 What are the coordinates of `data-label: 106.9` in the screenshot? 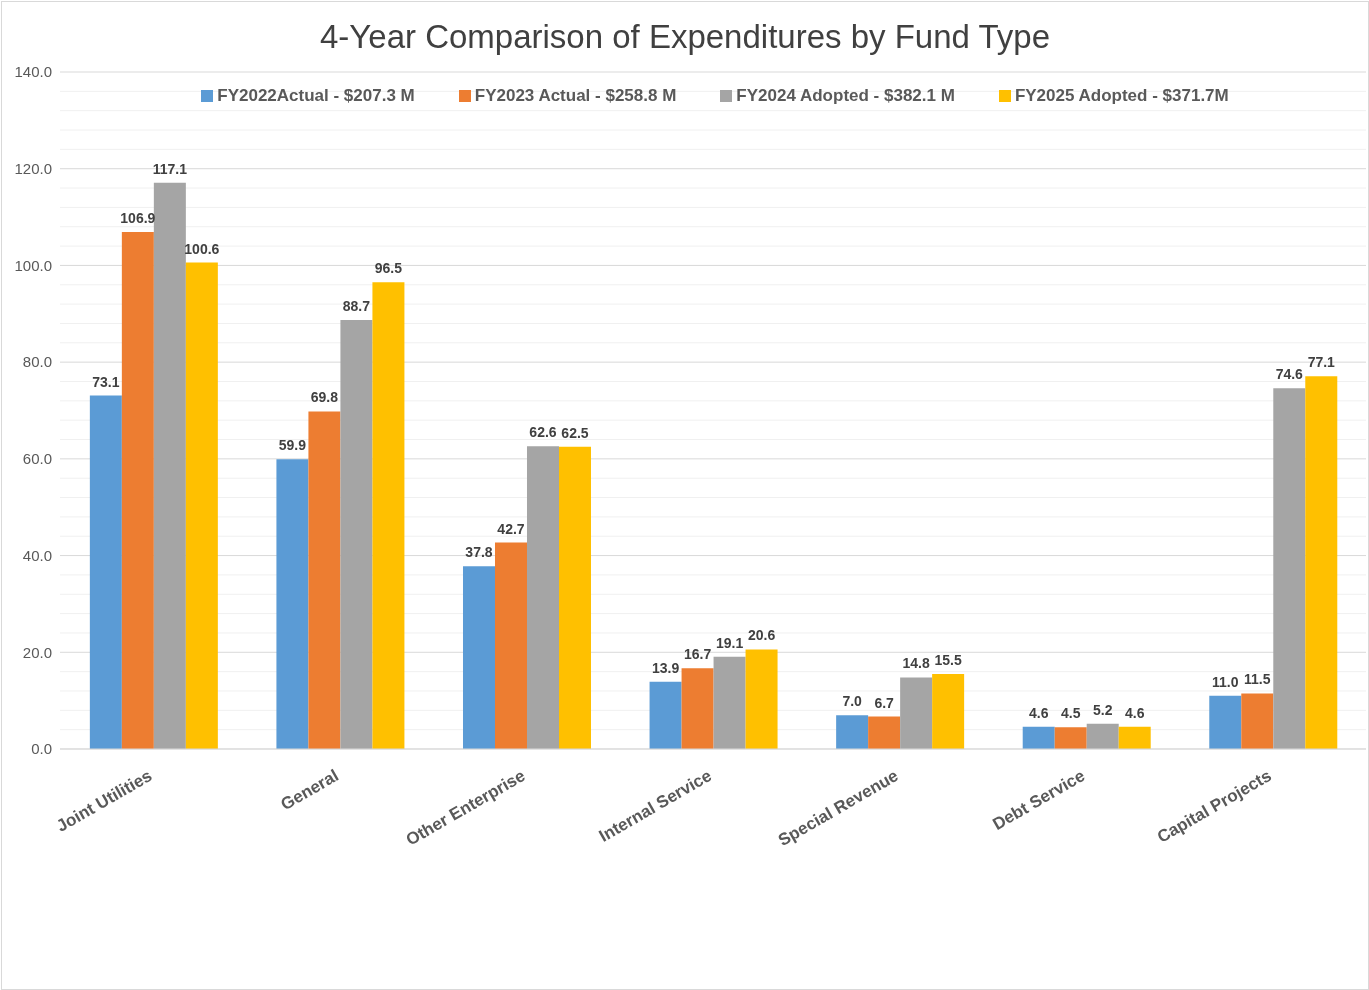 It's located at (138, 218).